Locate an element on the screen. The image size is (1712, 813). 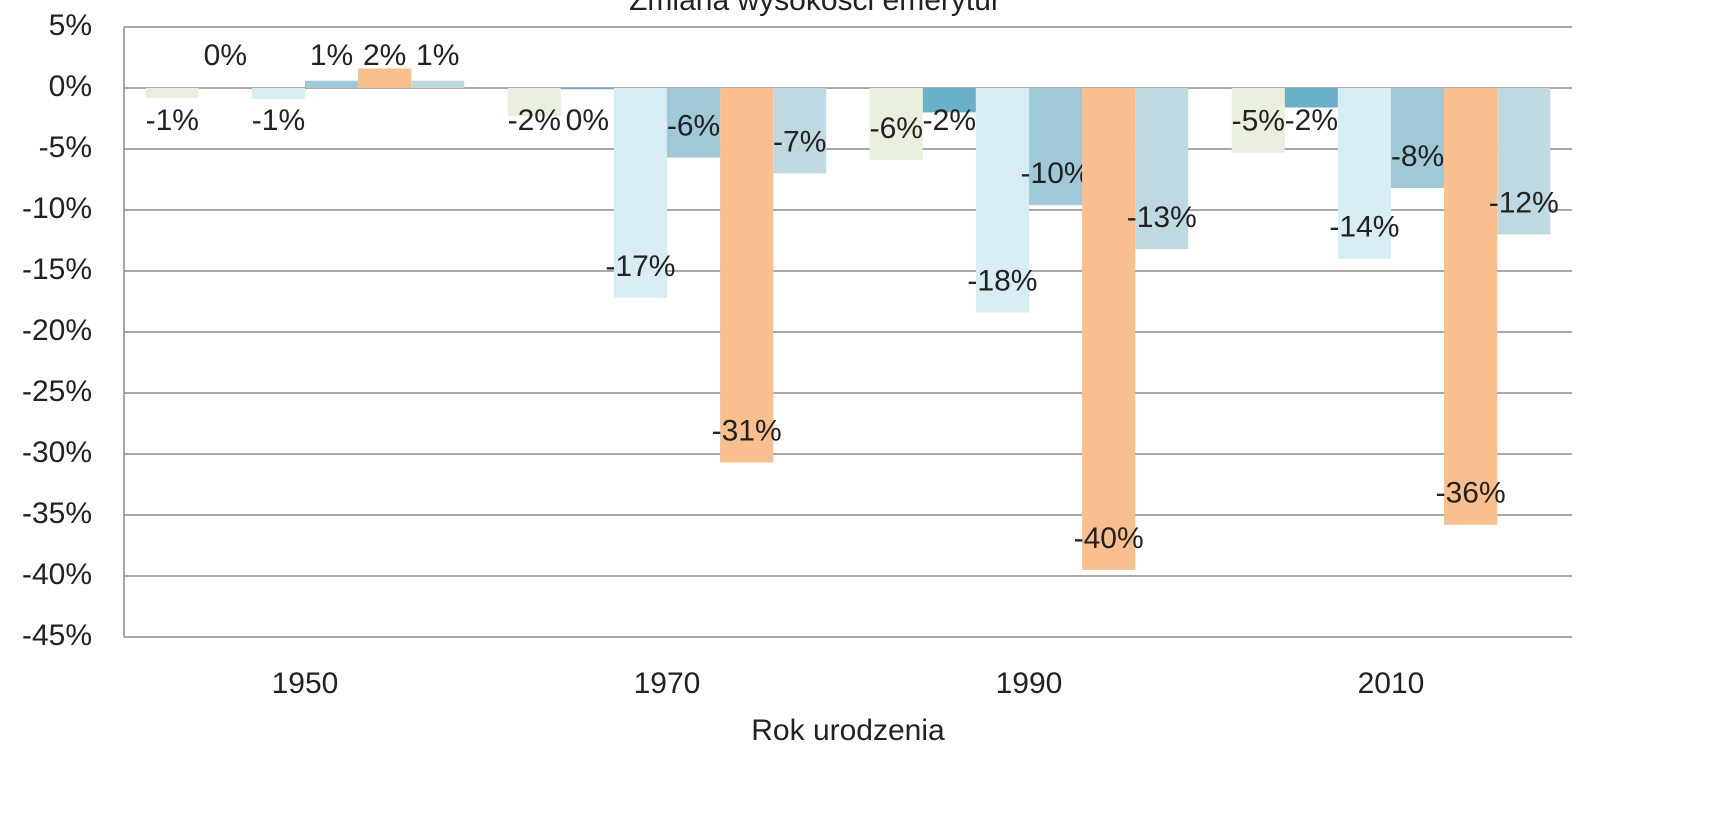
data-label: -8% is located at coordinates (1417, 156).